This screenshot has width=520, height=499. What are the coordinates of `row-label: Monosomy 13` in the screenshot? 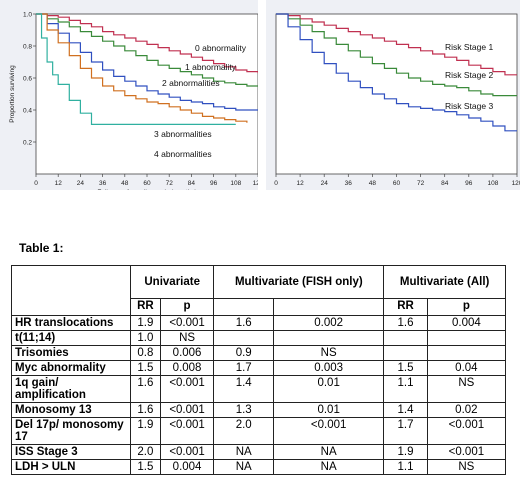 It's located at (71, 410).